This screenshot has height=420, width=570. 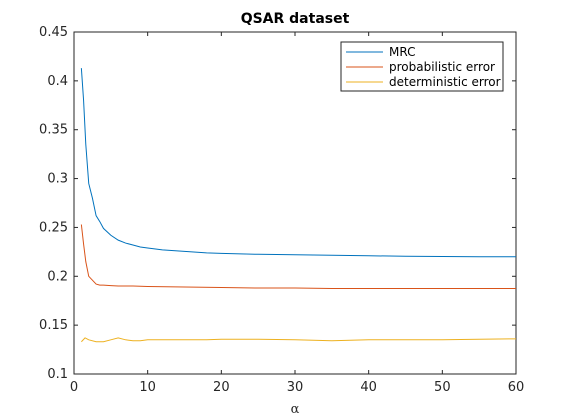 What do you see at coordinates (402, 52) in the screenshot?
I see `legend-label-mrc: MRC` at bounding box center [402, 52].